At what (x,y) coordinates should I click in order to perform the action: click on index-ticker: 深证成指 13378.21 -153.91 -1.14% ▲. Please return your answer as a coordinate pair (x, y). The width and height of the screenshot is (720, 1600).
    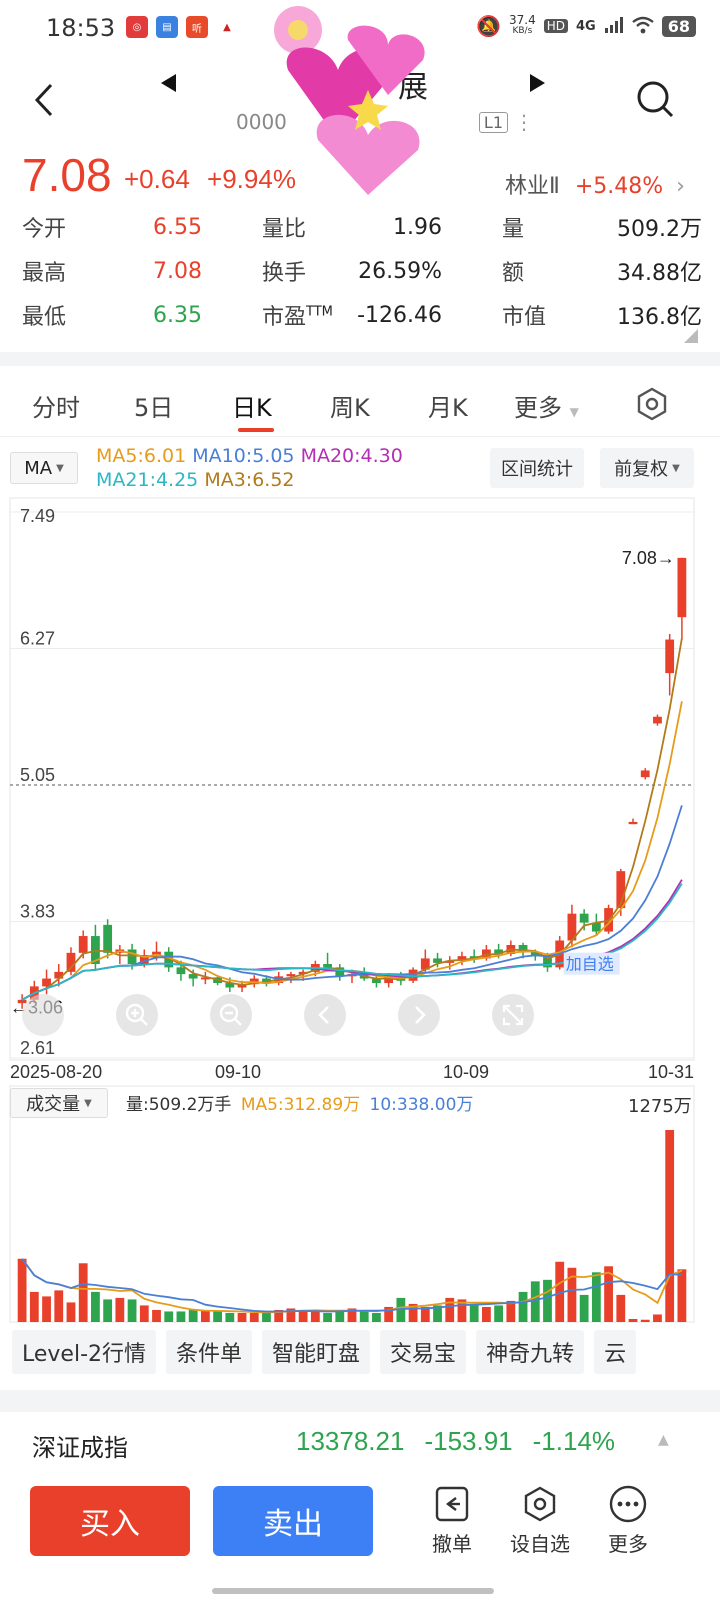
    Looking at the image, I should click on (360, 1443).